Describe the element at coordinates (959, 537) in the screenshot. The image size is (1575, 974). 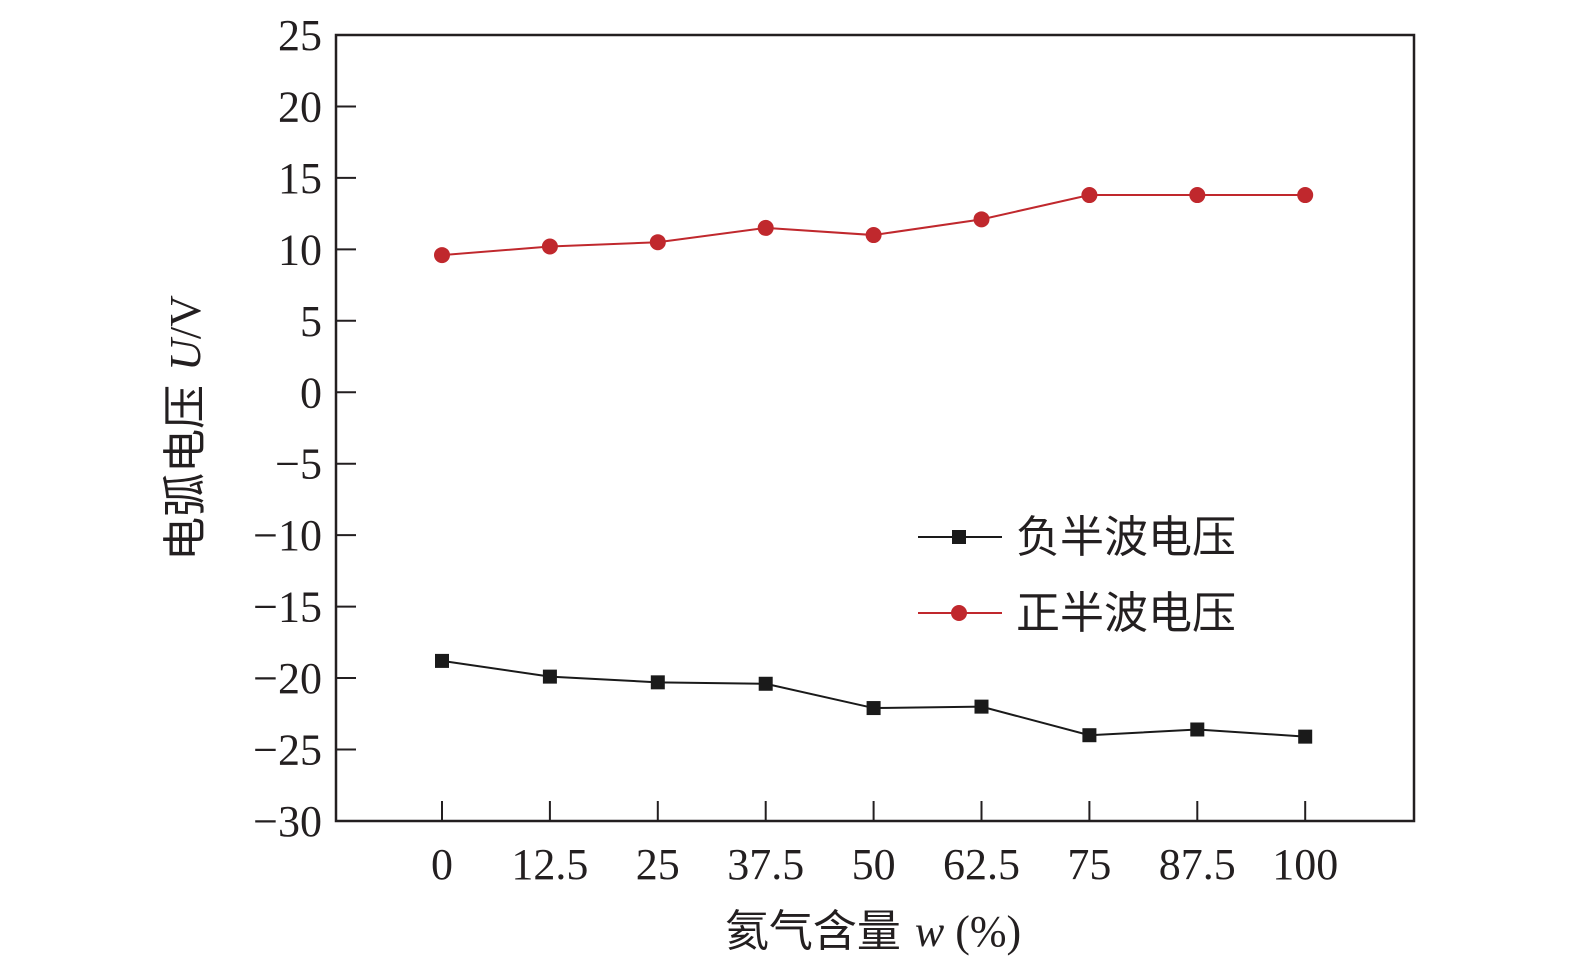
I see `legend-marker-square` at that location.